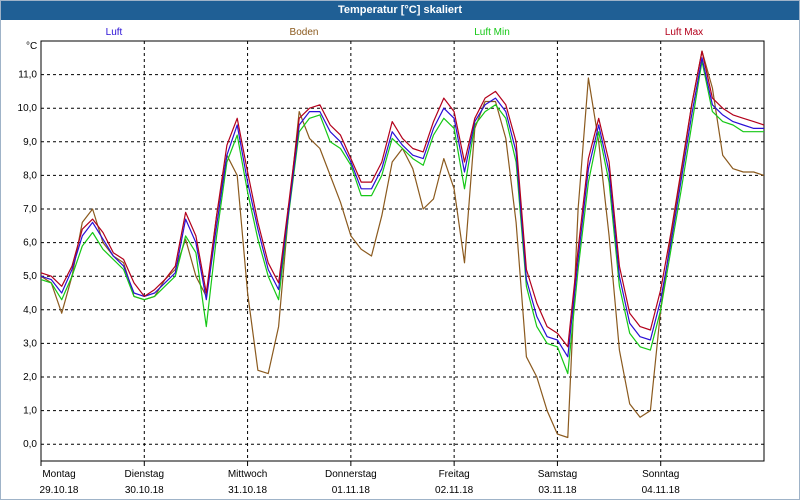 The width and height of the screenshot is (800, 501). Describe the element at coordinates (247, 490) in the screenshot. I see `x-date-label: 31.10.18` at that location.